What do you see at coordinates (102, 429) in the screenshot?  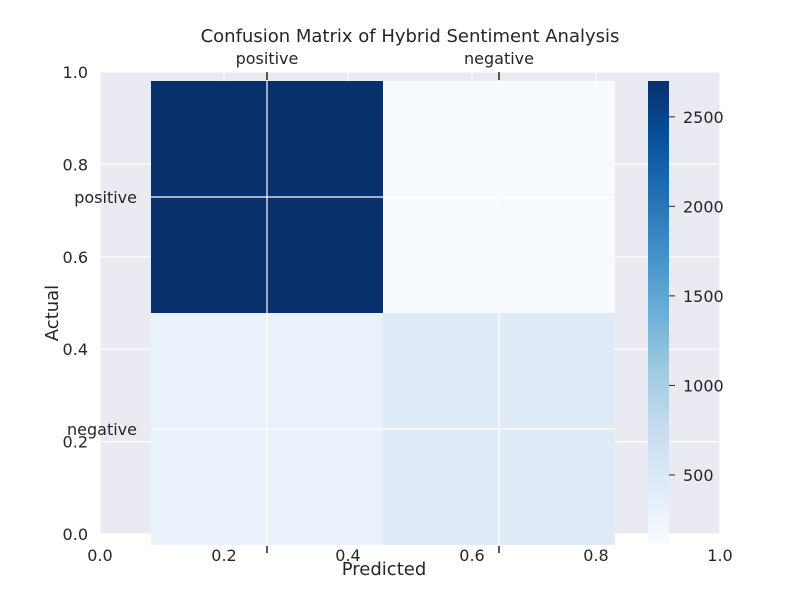 I see `actual-category-label: negative` at bounding box center [102, 429].